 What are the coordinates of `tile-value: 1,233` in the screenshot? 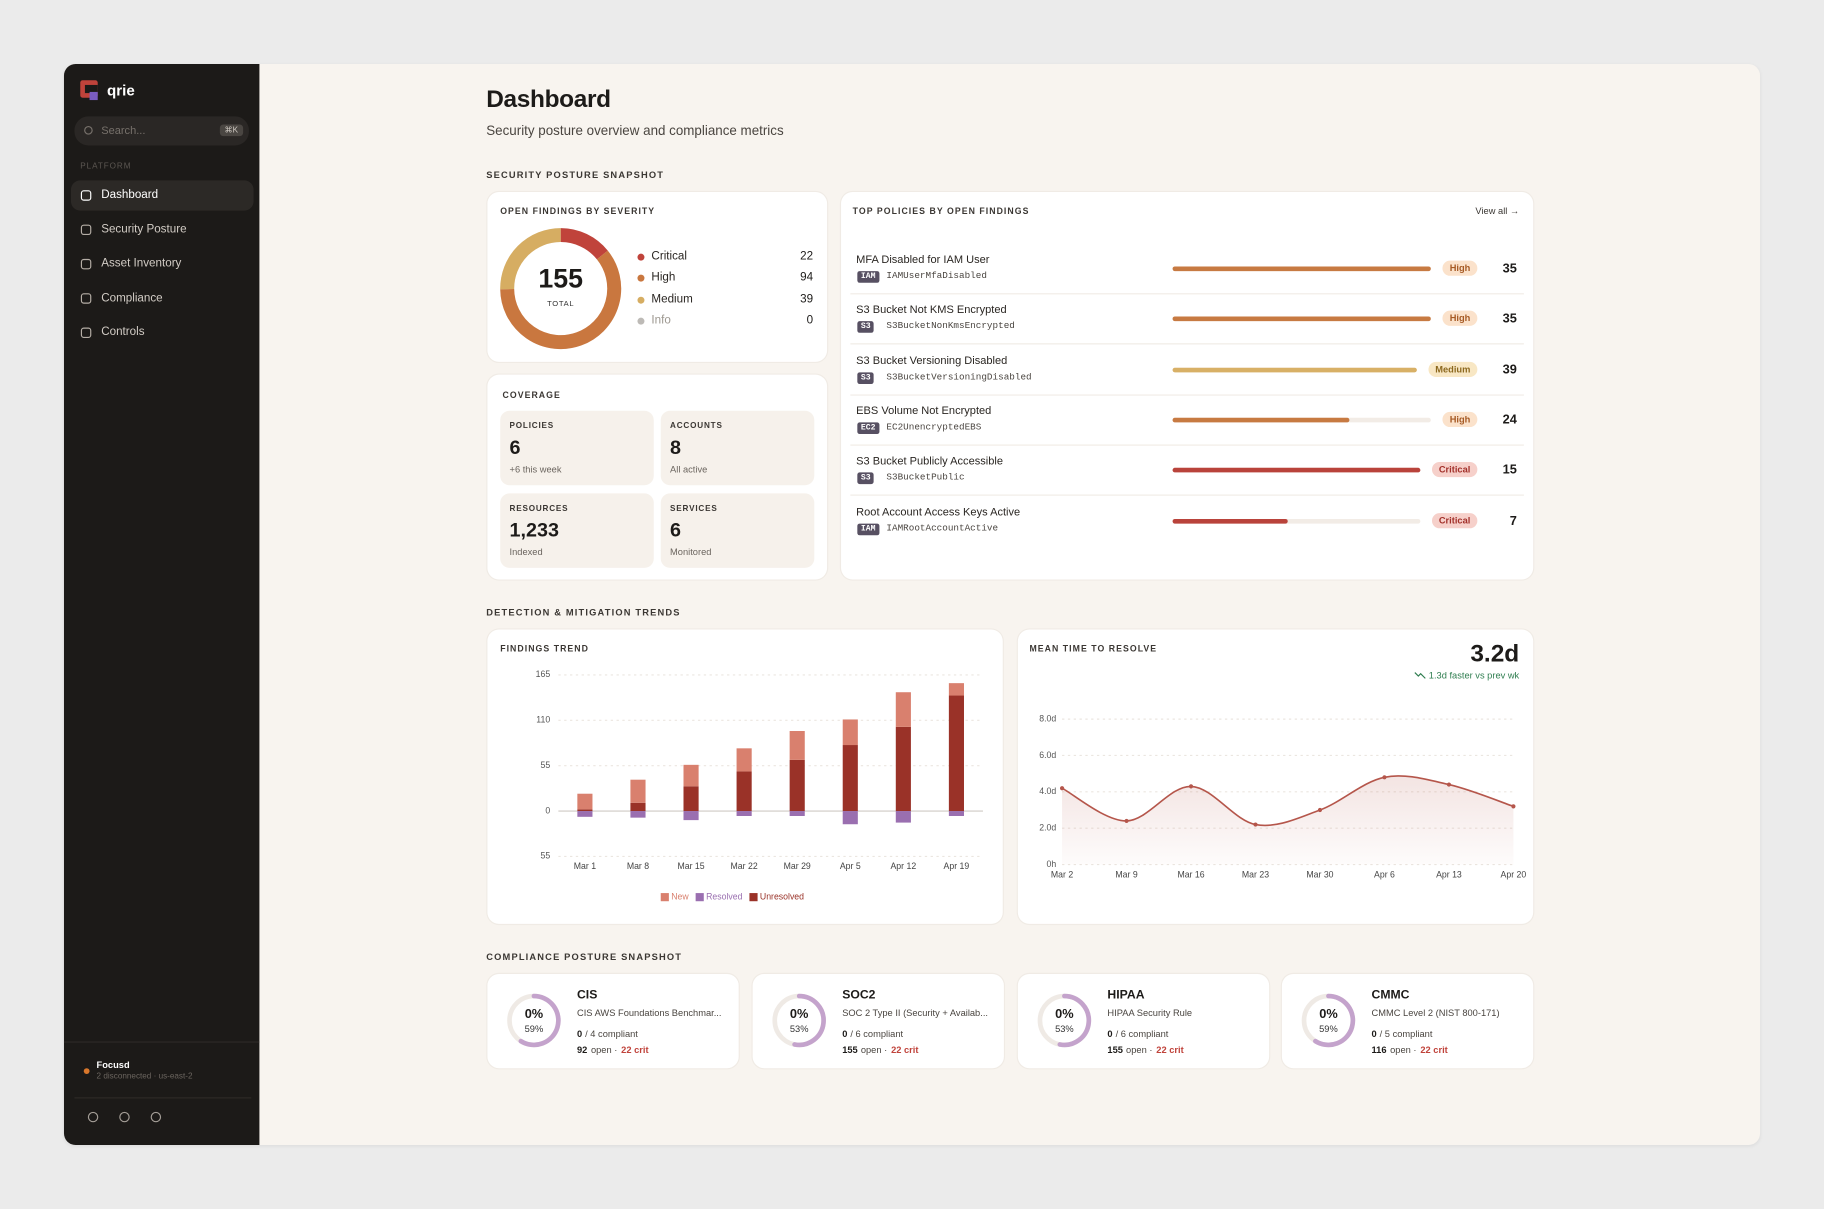 It's located at (534, 530).